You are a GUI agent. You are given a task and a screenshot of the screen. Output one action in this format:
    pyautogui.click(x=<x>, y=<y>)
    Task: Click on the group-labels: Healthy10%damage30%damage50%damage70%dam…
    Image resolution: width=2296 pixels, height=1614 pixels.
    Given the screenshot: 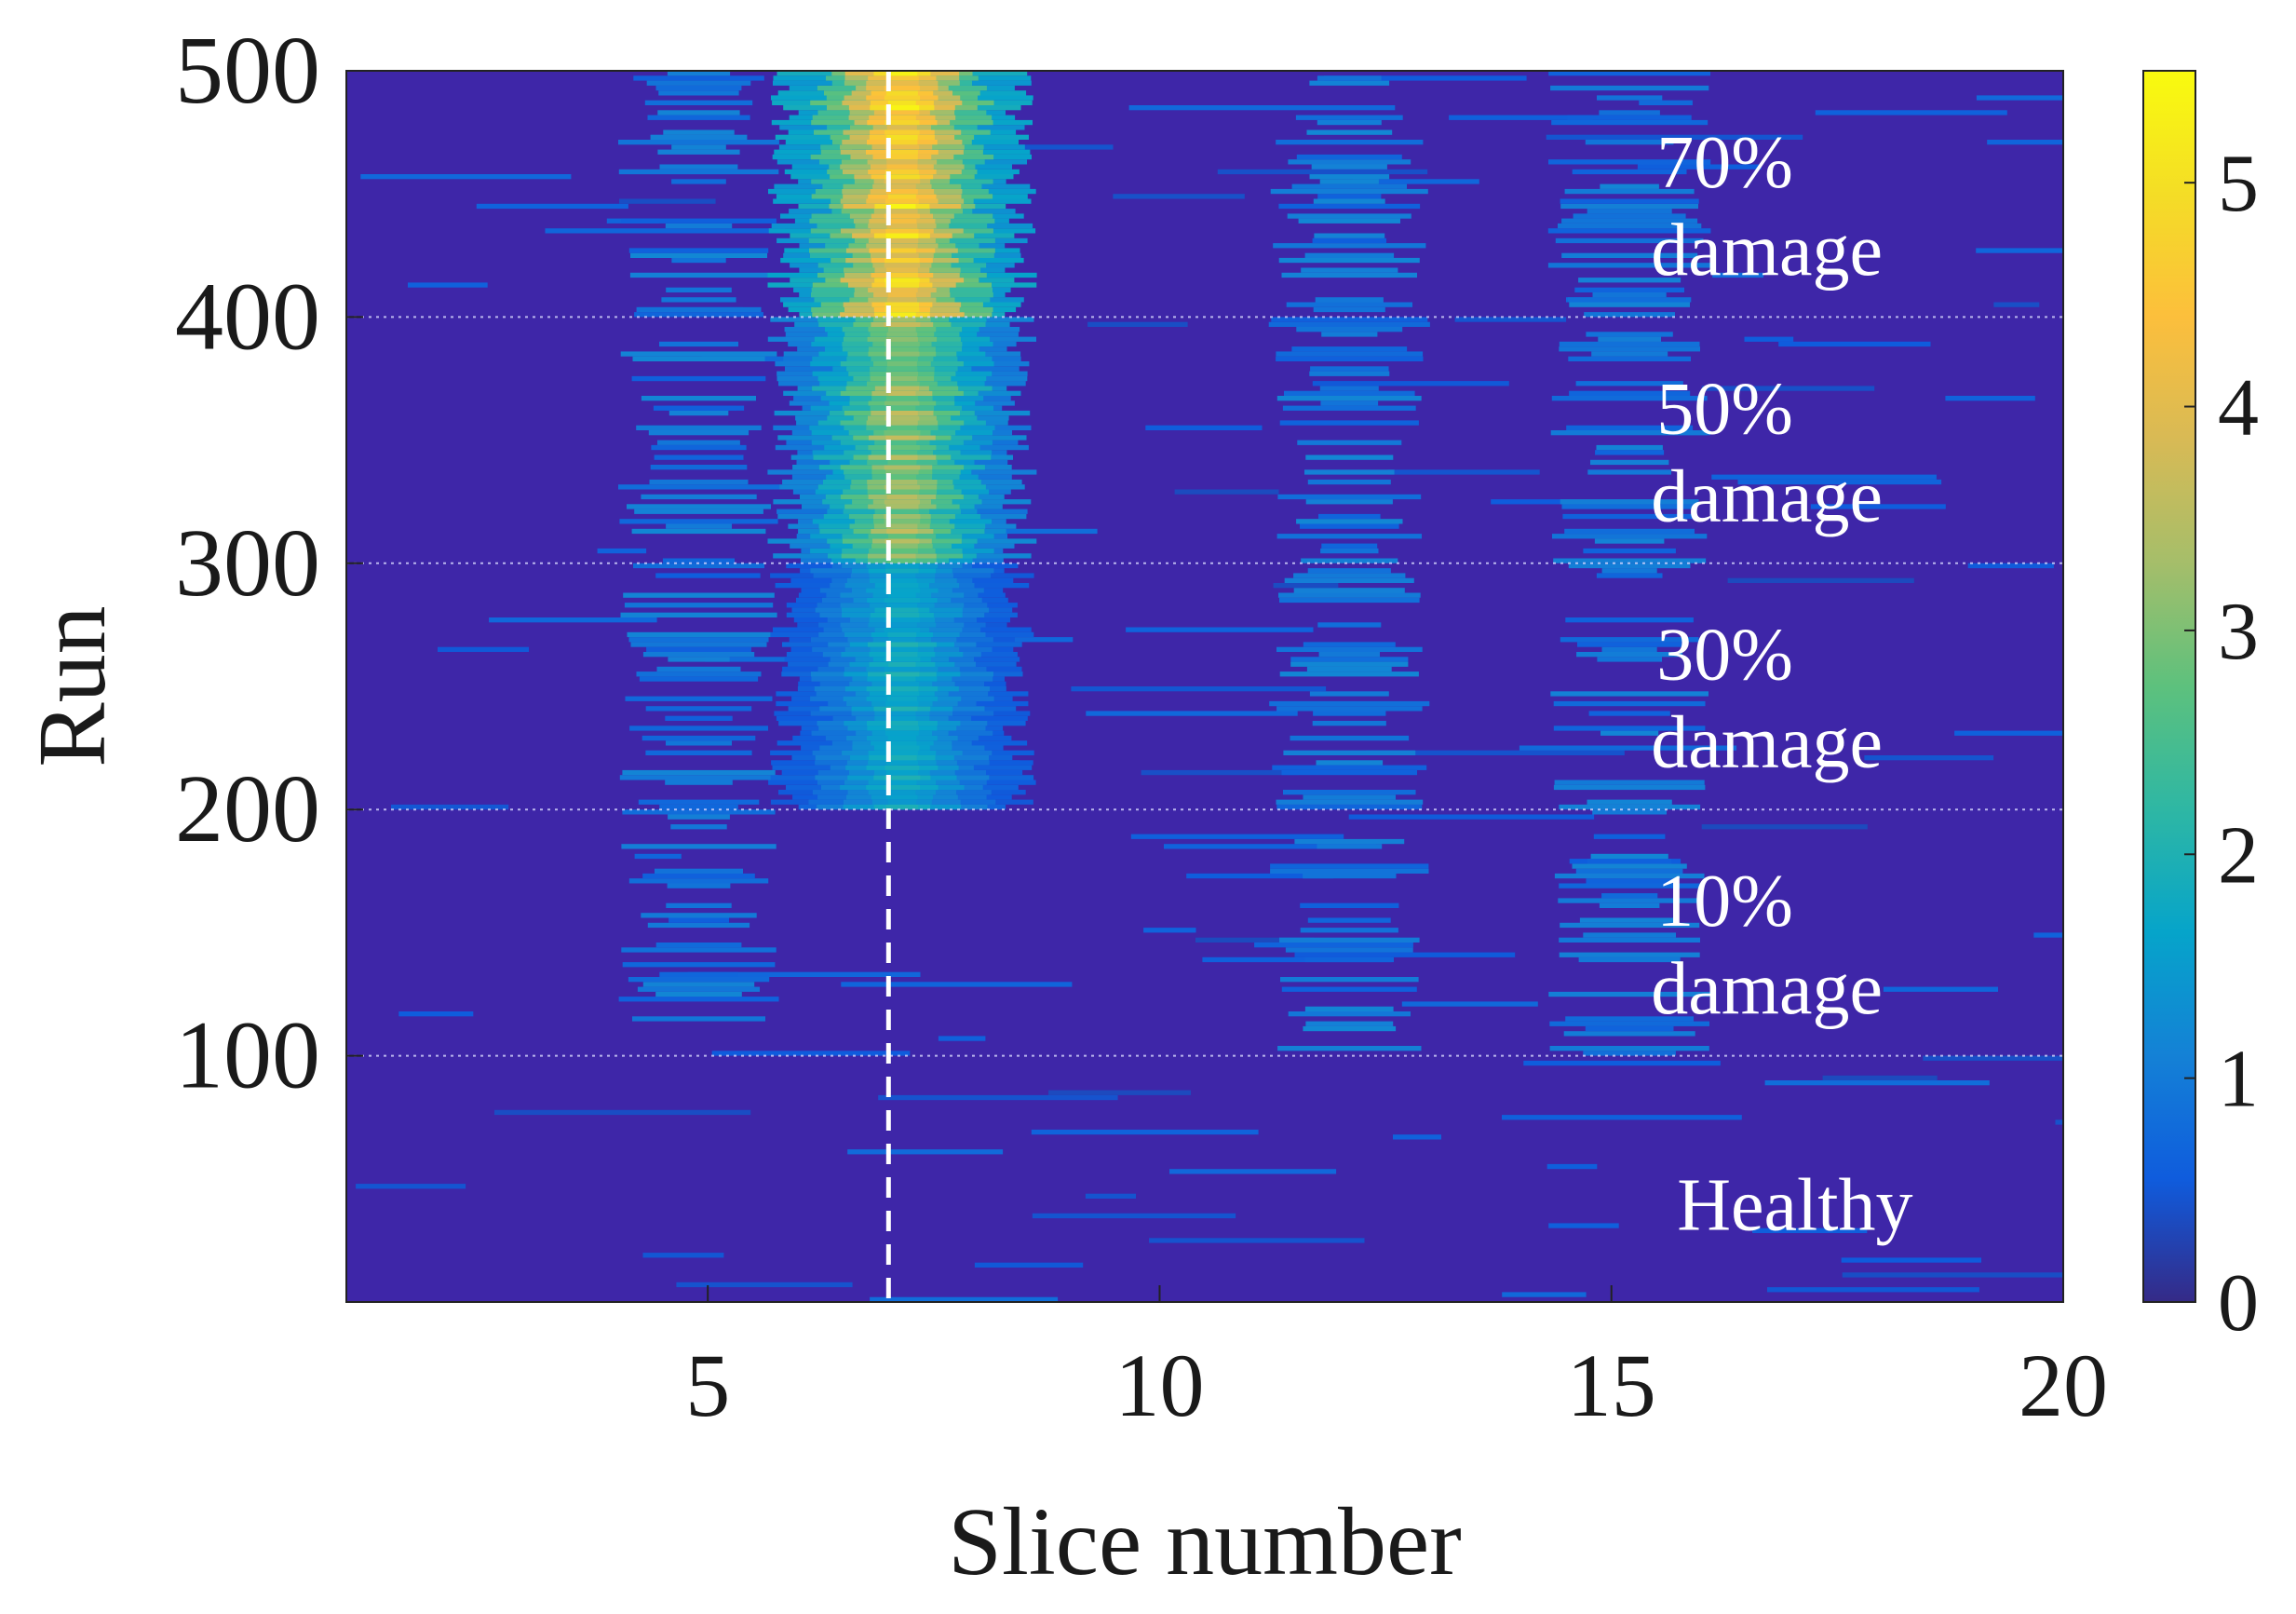 What is the action you would take?
    pyautogui.click(x=1781, y=685)
    